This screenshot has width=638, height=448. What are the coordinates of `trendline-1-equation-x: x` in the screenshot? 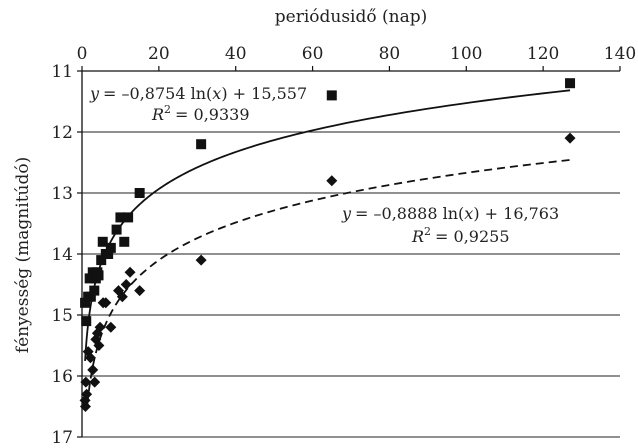 It's located at (216, 93).